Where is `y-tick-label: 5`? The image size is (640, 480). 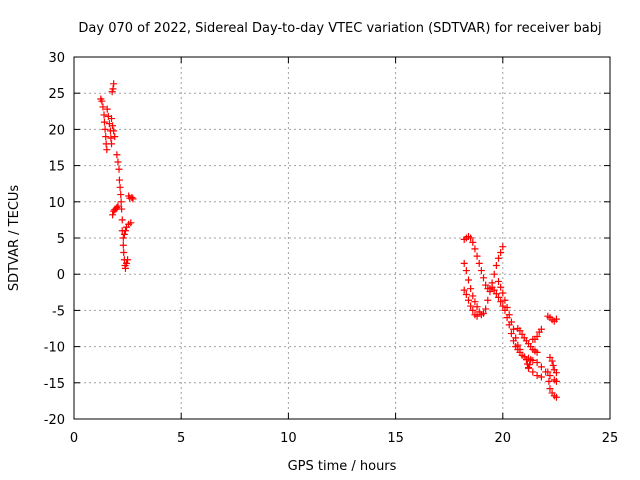
y-tick-label: 5 is located at coordinates (61, 239).